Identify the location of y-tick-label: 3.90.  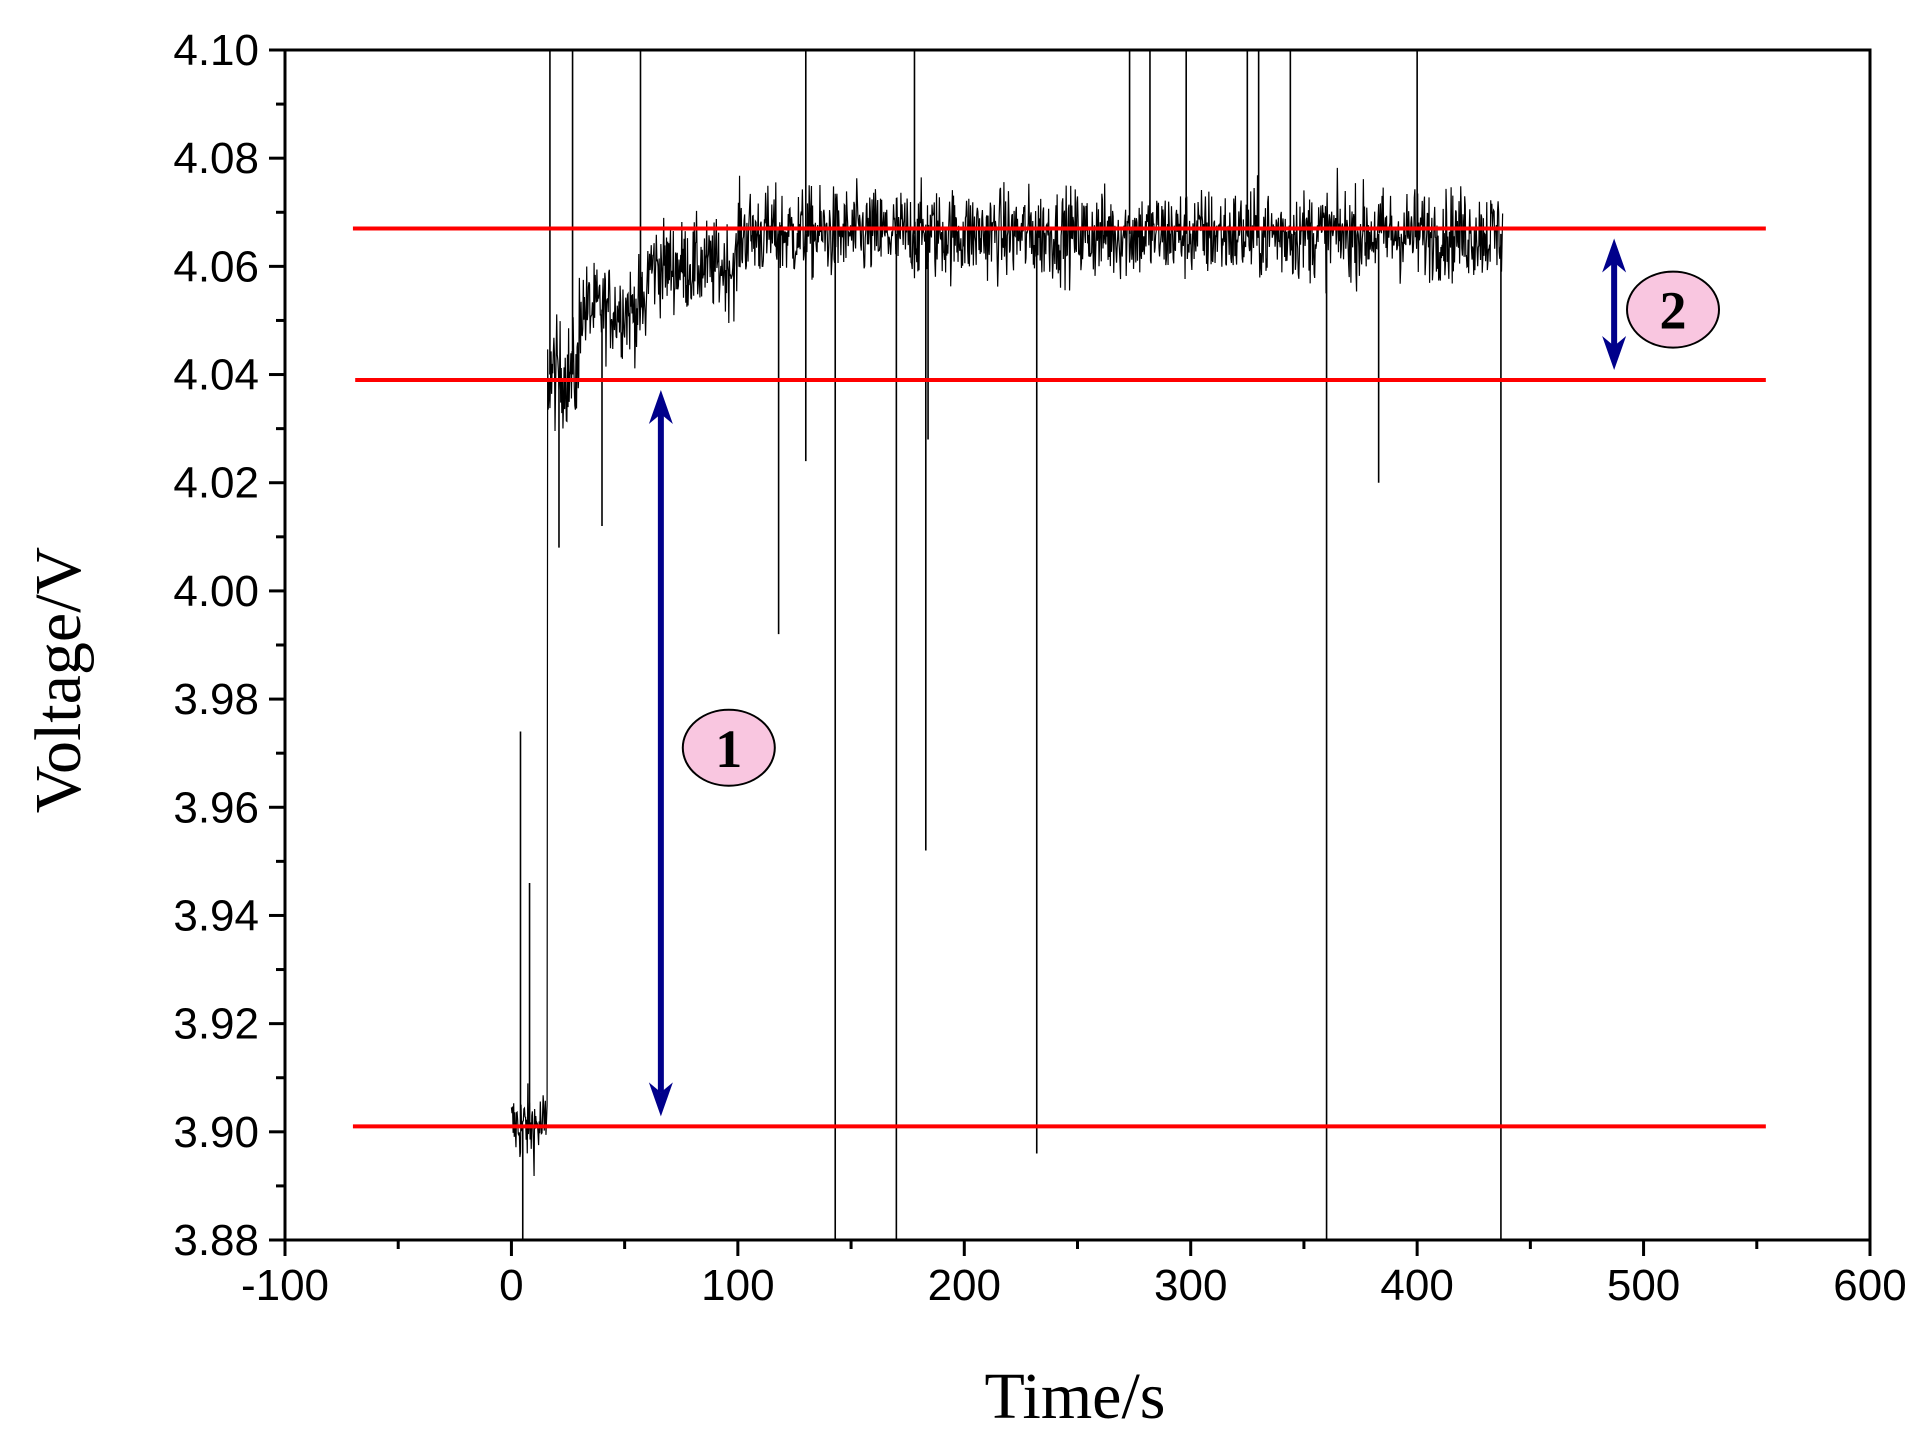
(216, 1132).